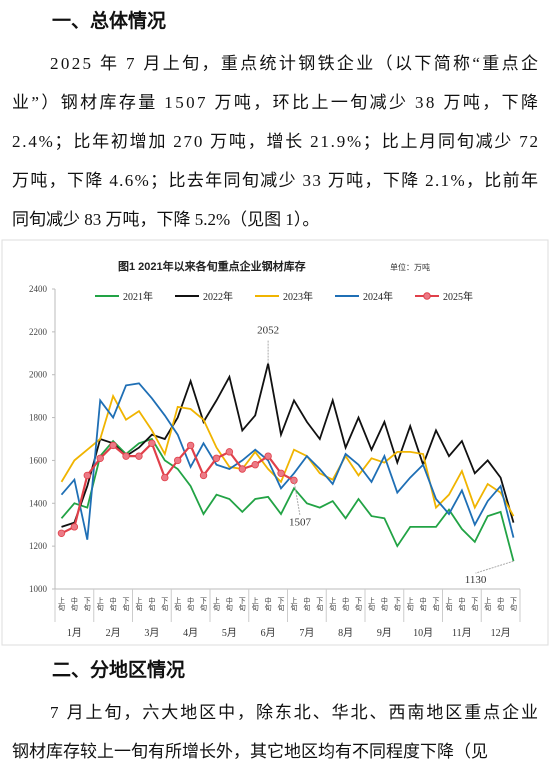 The image size is (550, 771). Describe the element at coordinates (275, 102) in the screenshot. I see `paragraph-line: 业”）钢材库存量 1507 万吨，环比上一旬减少 38 万吨，下降` at that location.